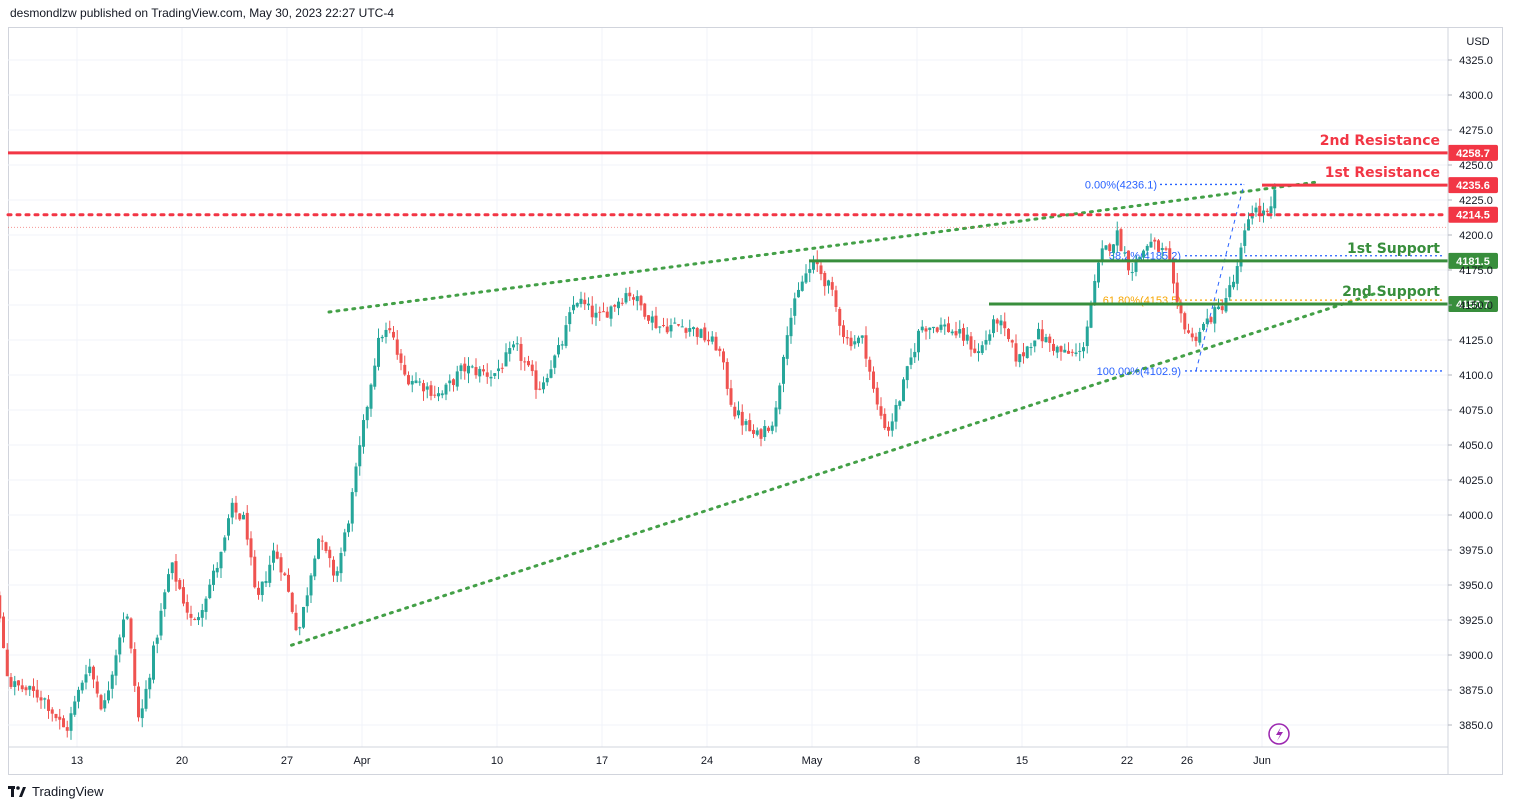 The width and height of the screenshot is (1513, 810). Describe the element at coordinates (1473, 186) in the screenshot. I see `price-tag-label: 4235.6` at that location.